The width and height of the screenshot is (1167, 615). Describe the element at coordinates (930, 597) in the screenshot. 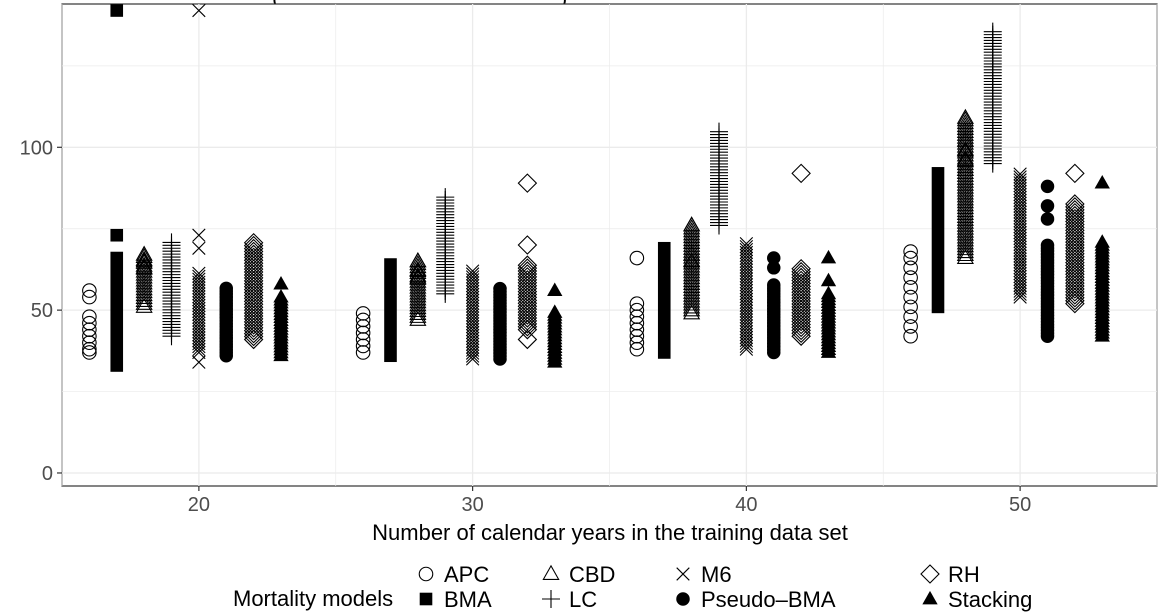

I see `legend-key-stacking` at that location.